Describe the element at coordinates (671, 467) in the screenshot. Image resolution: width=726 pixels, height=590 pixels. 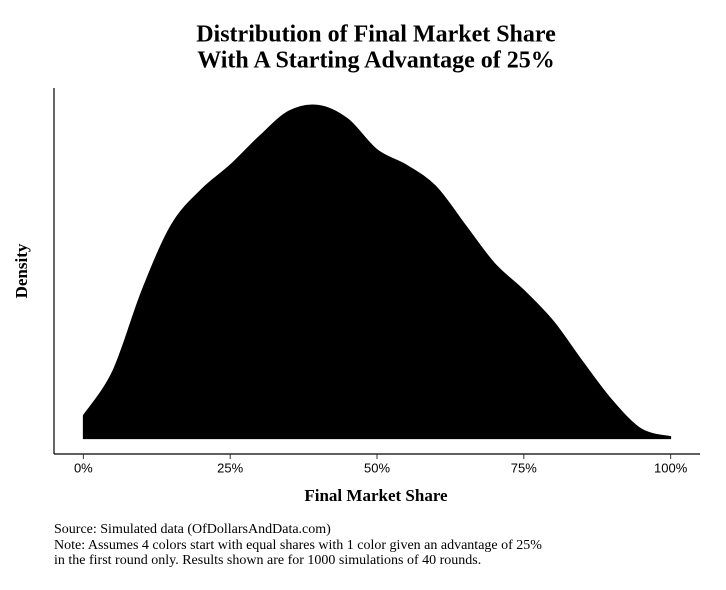
I see `x-tick-label: 100%` at that location.